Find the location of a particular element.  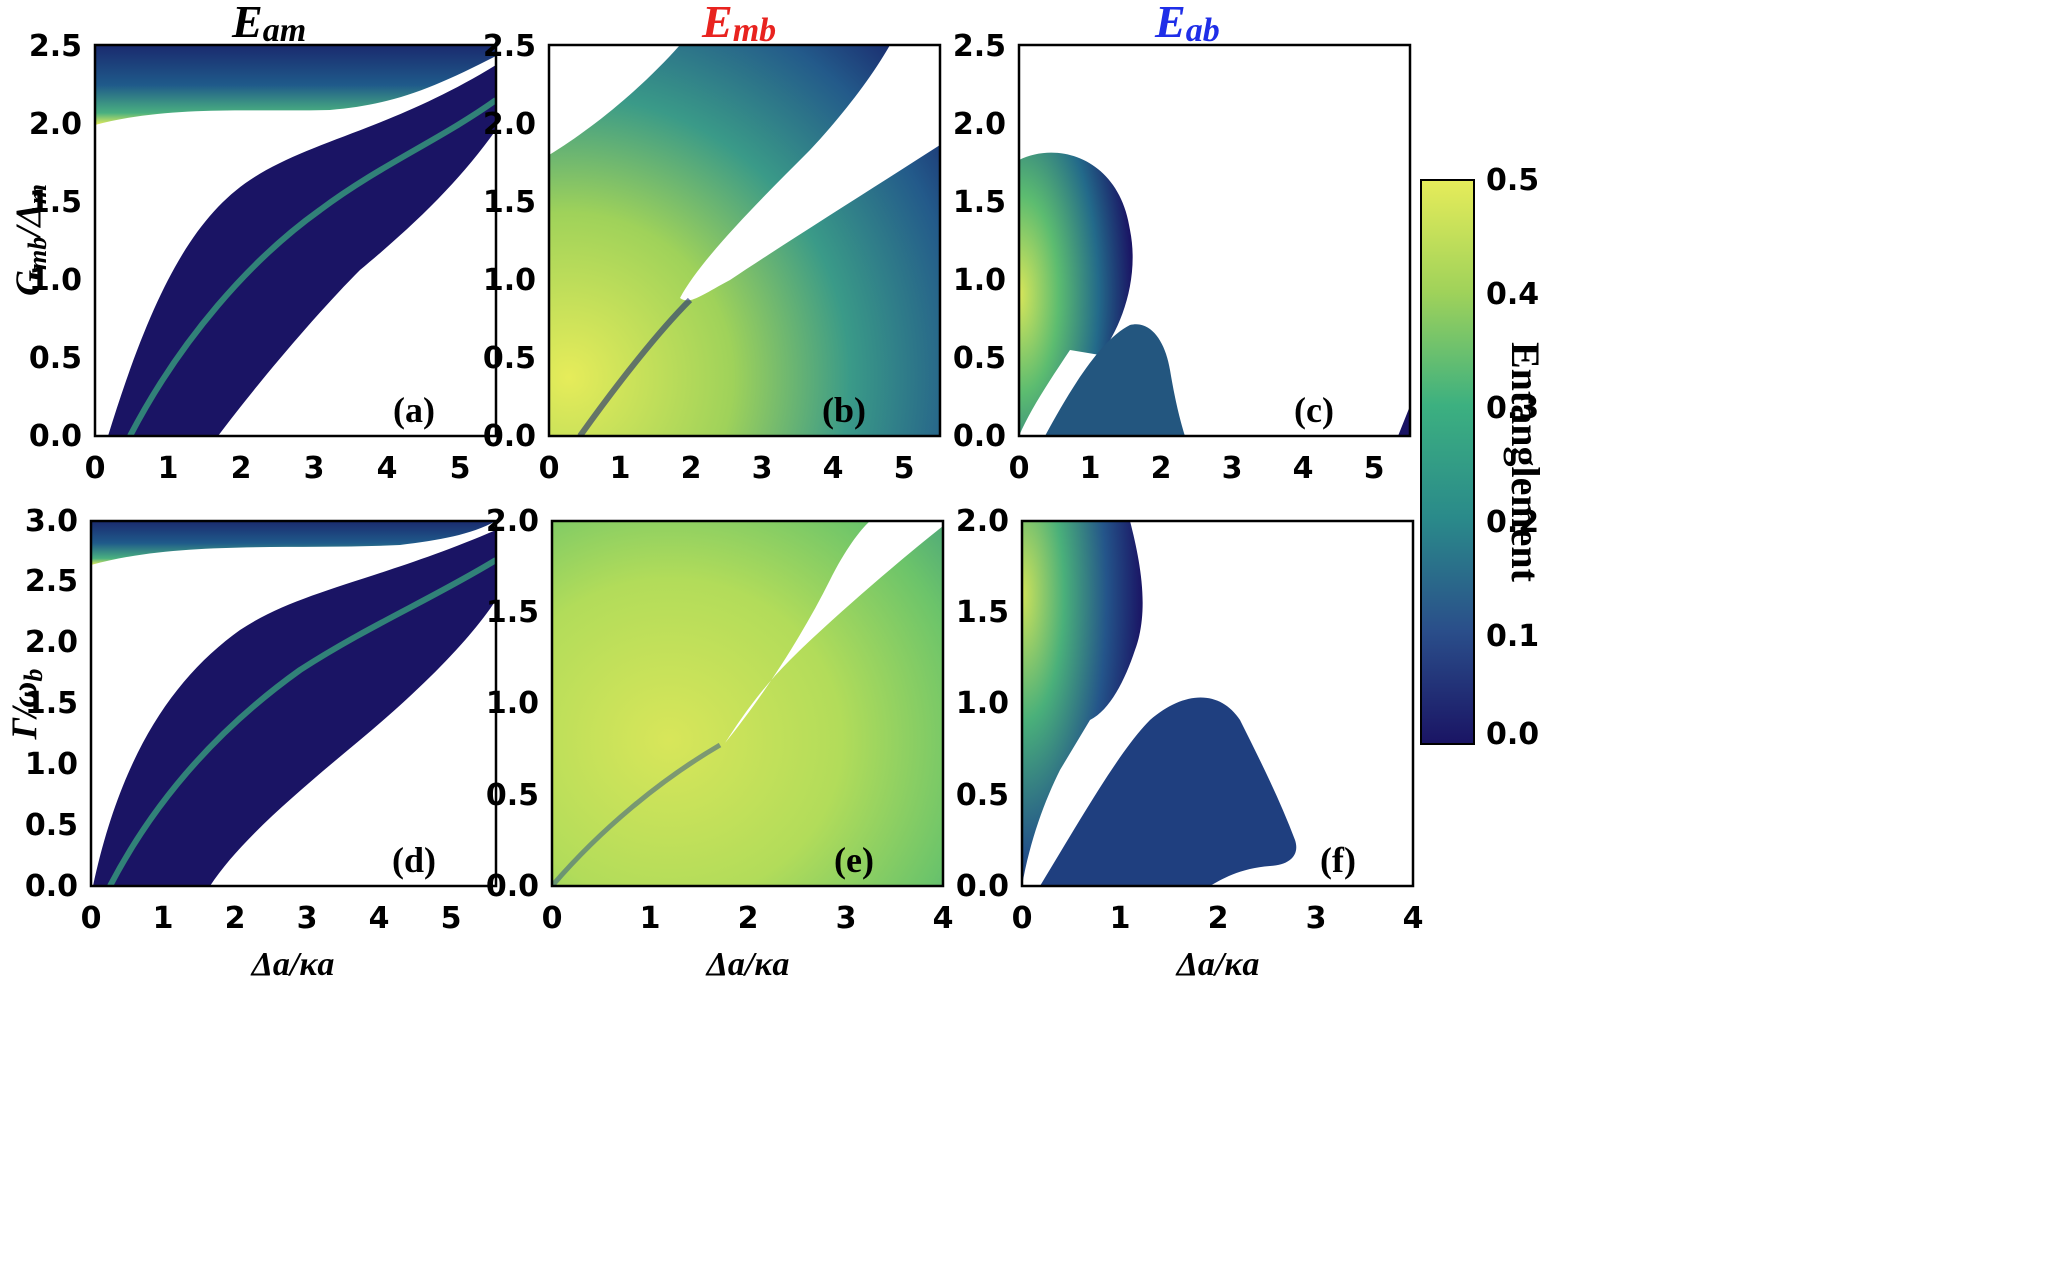

panel-c-lobe-upper is located at coordinates (1076, 294).